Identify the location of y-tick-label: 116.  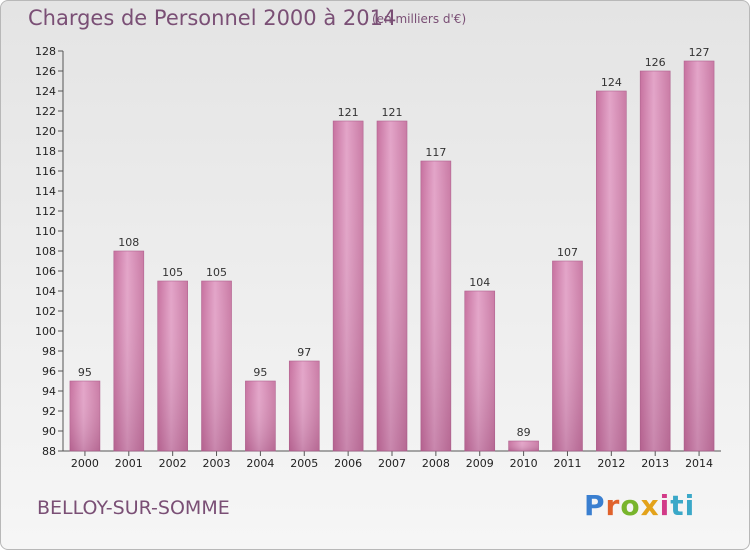
(45, 171).